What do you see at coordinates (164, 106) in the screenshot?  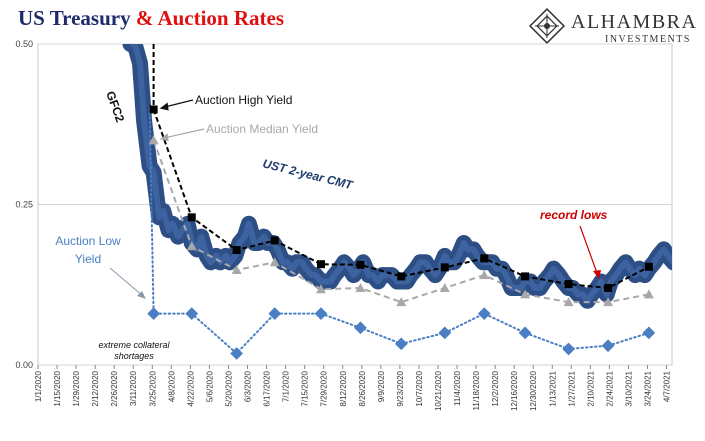 I see `auction-high-arrowhead-icon` at bounding box center [164, 106].